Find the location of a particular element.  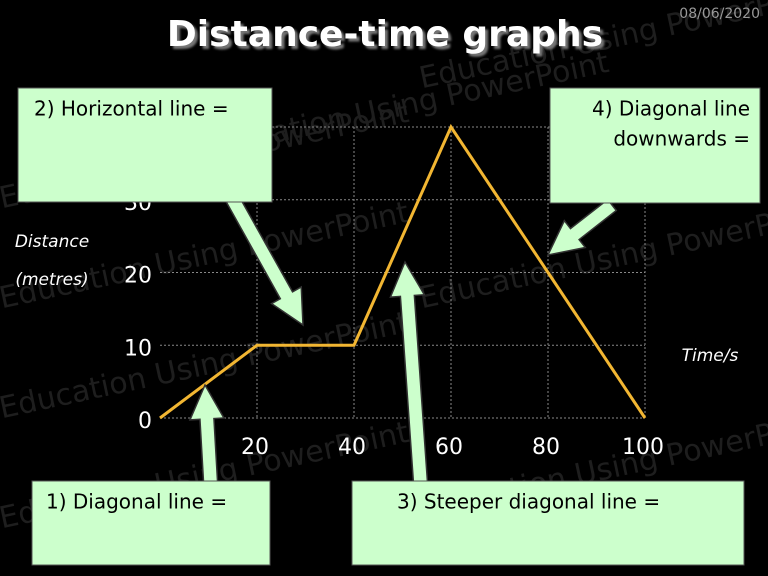

callout-text: 2) Horizontal line = is located at coordinates (131, 109).